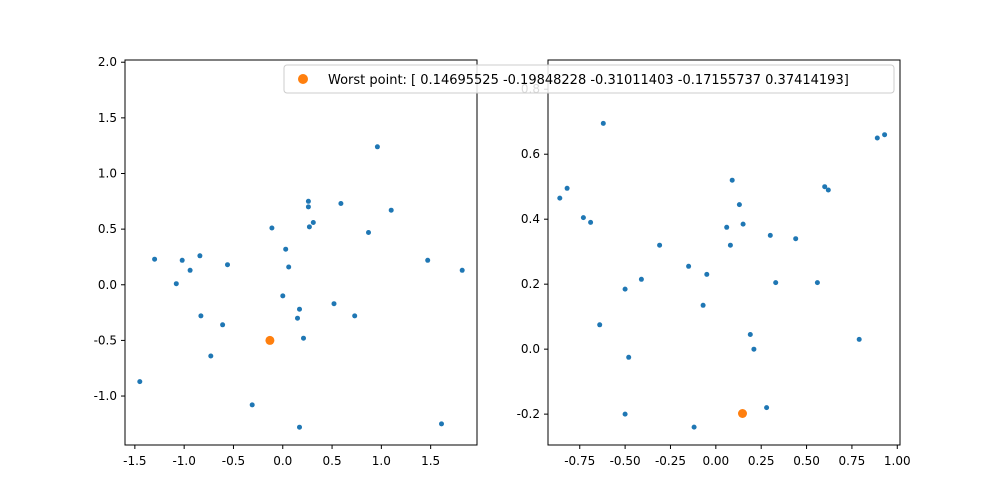  What do you see at coordinates (897, 461) in the screenshot?
I see `x-tick-label-1-7: 1.00` at bounding box center [897, 461].